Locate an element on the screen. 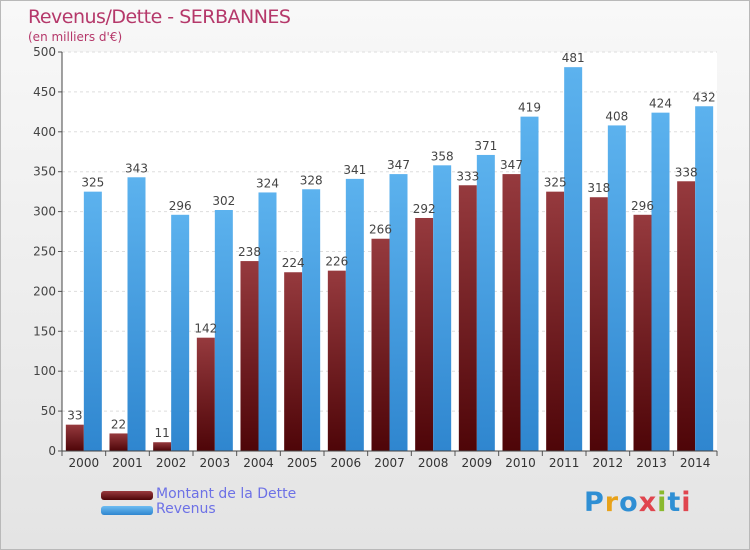 The width and height of the screenshot is (750, 550). data-label-revenus: 358 is located at coordinates (442, 156).